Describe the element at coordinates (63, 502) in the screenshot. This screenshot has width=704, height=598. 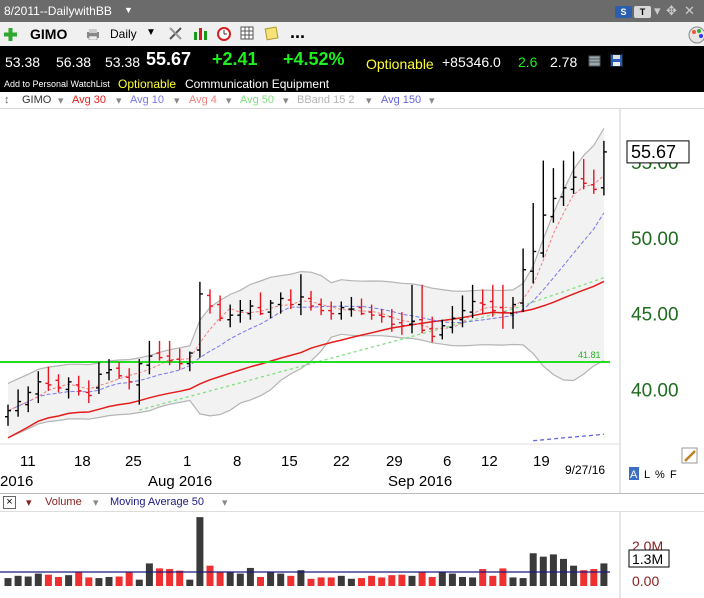
I see `volume-label: Volume` at that location.